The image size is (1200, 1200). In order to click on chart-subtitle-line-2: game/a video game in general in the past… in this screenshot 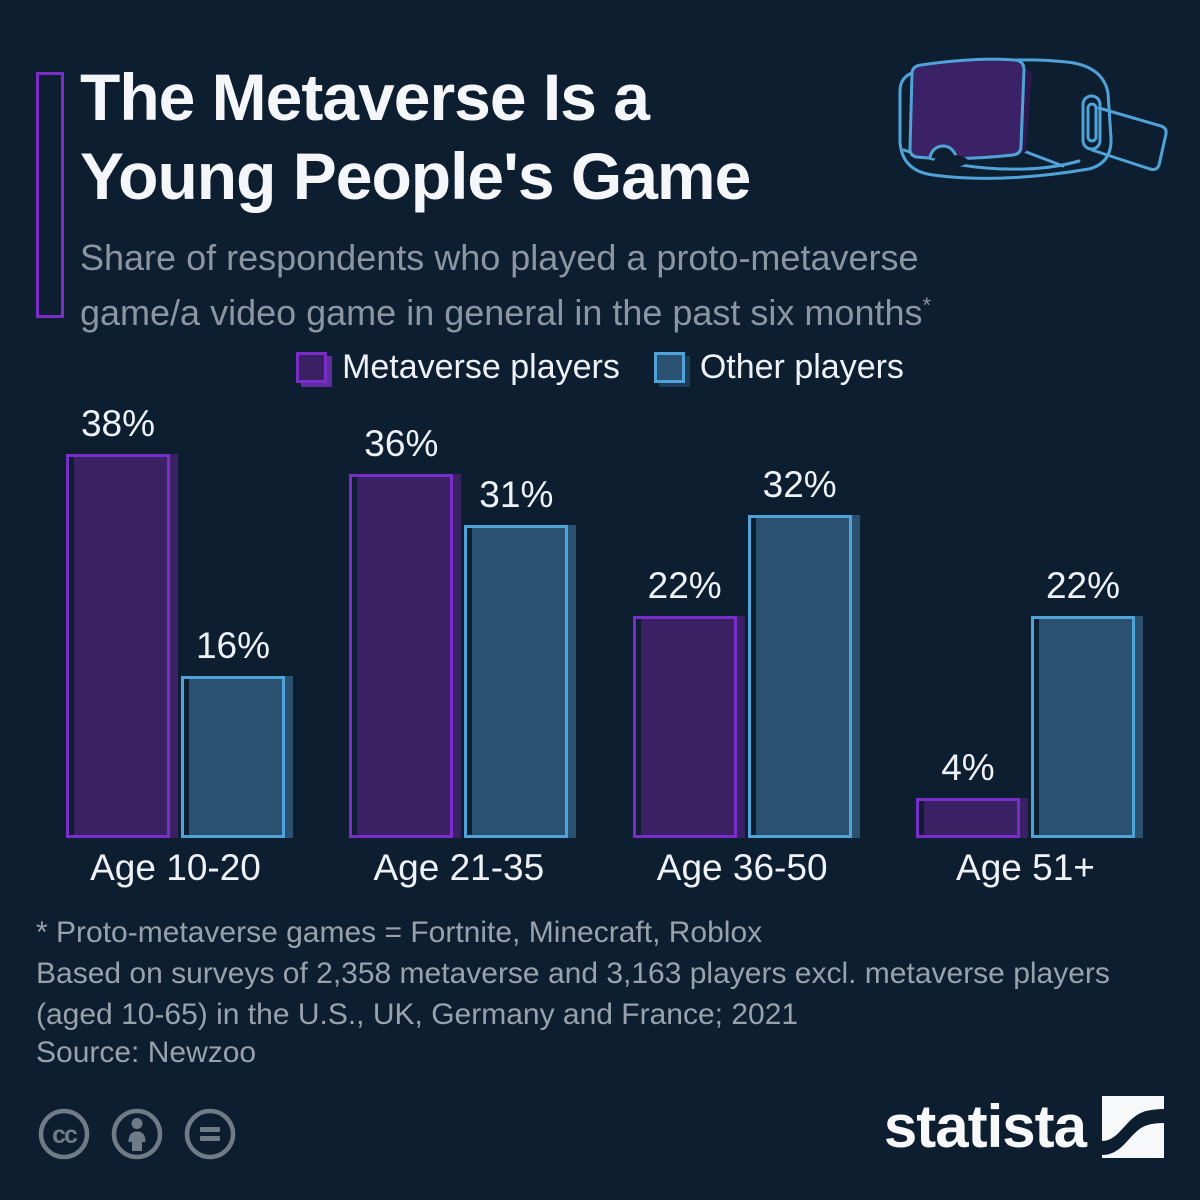, I will do `click(505, 312)`.